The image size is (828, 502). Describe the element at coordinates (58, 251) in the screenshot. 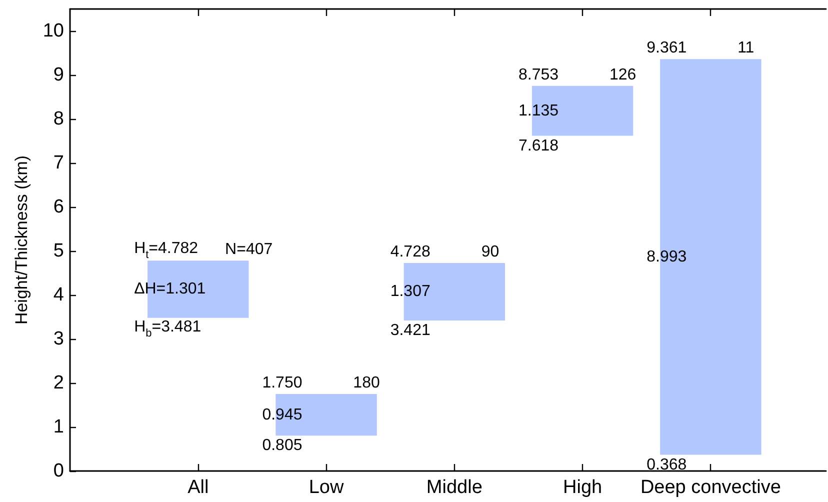

I see `y-tick-label: 5` at that location.